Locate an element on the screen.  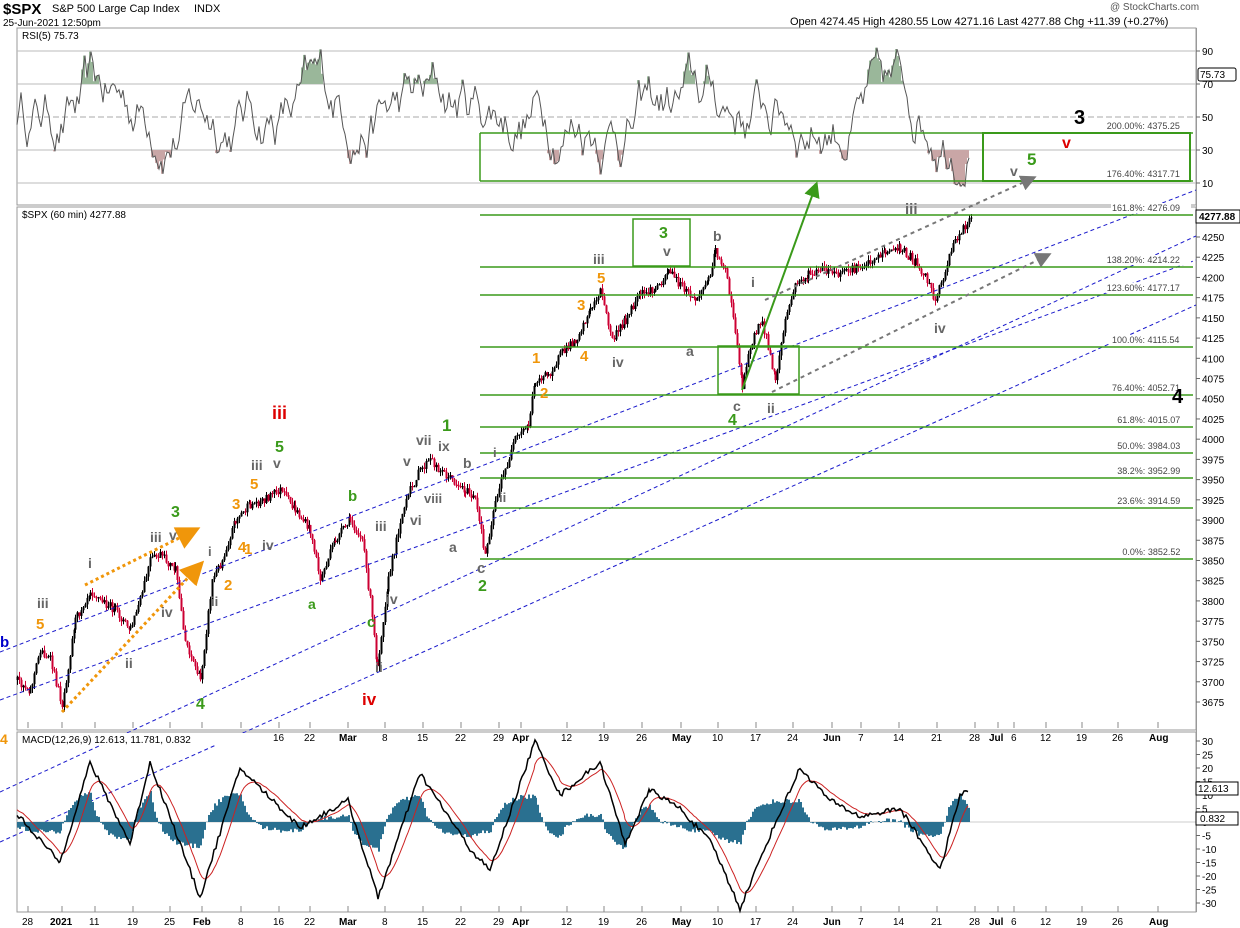
fib-level-label: 200.00%: 4375.25 is located at coordinates (1143, 126).